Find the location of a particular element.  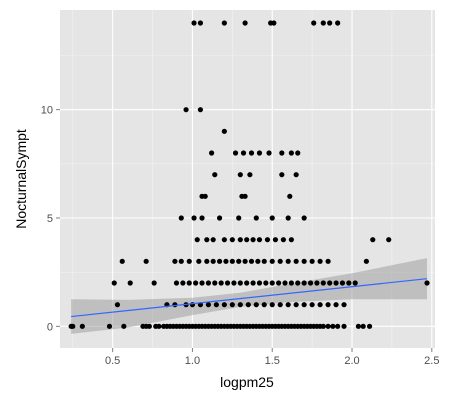

x-tick-label: 2.5 is located at coordinates (431, 361).